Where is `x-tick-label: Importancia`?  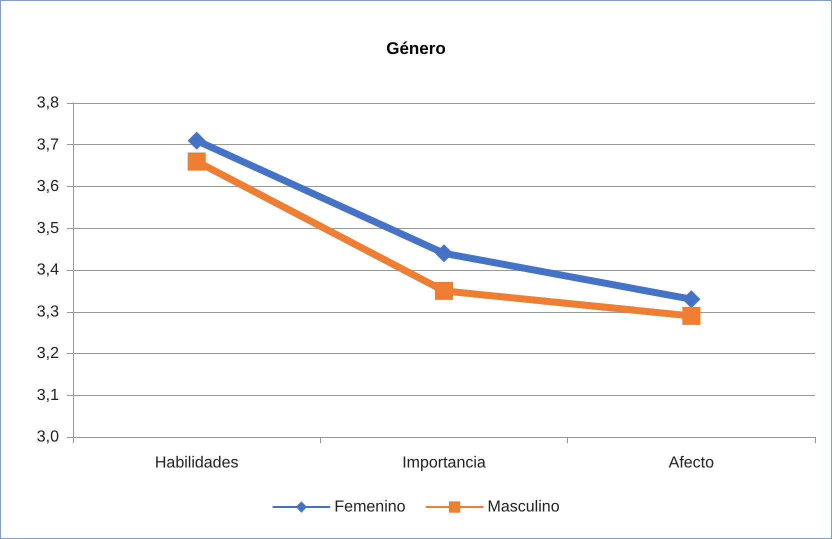 x-tick-label: Importancia is located at coordinates (444, 463).